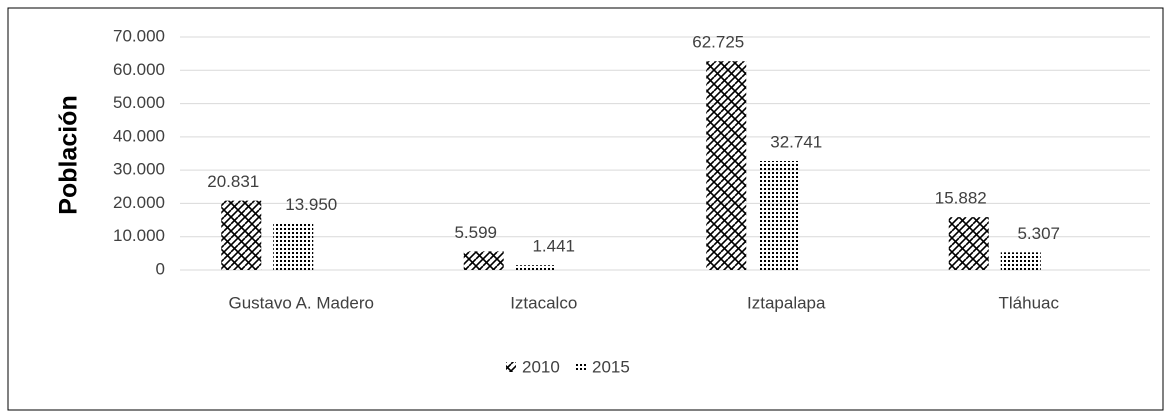 The height and width of the screenshot is (419, 1172). What do you see at coordinates (139, 169) in the screenshot?
I see `y-tick-label: 30.000` at bounding box center [139, 169].